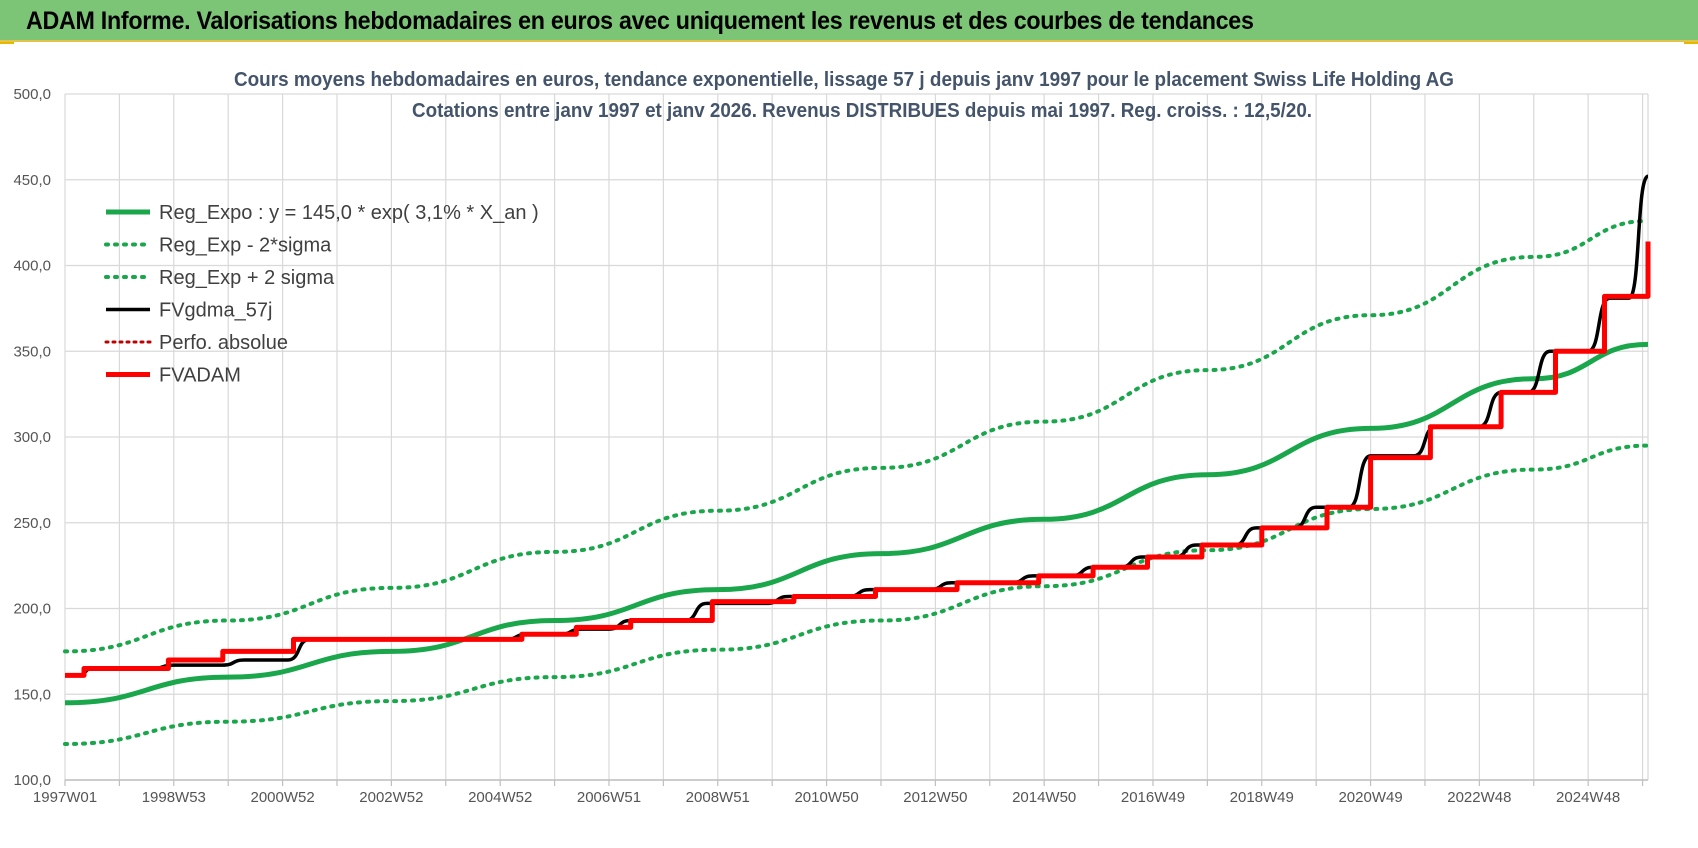  Describe the element at coordinates (223, 343) in the screenshot. I see `legend-label-4: Perfo. absolue` at that location.